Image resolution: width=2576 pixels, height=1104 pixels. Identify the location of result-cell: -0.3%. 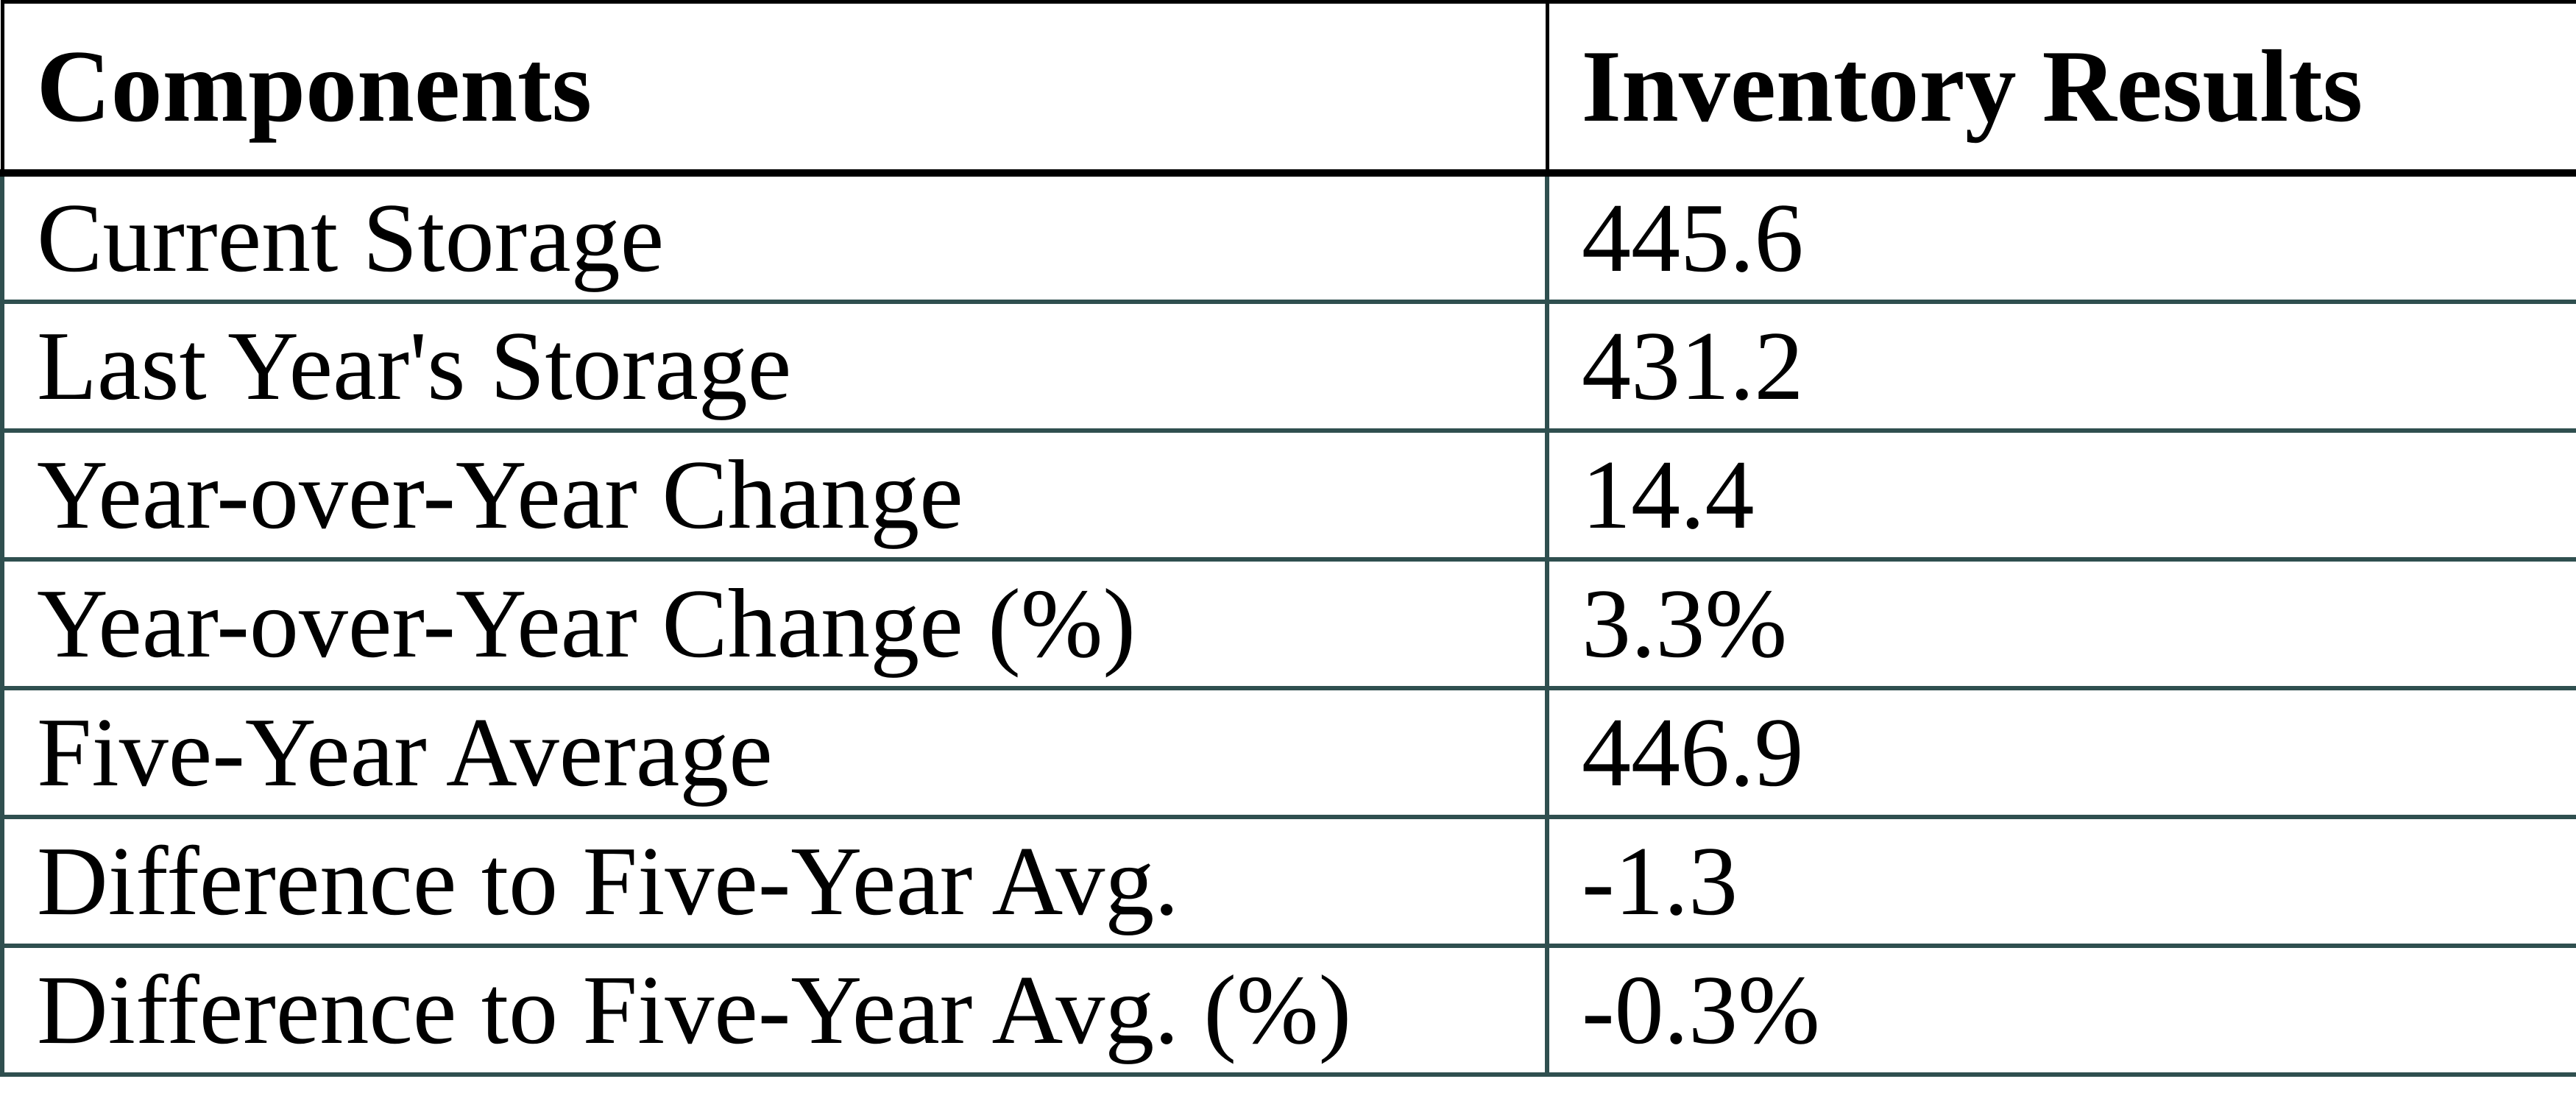
(2060, 1010).